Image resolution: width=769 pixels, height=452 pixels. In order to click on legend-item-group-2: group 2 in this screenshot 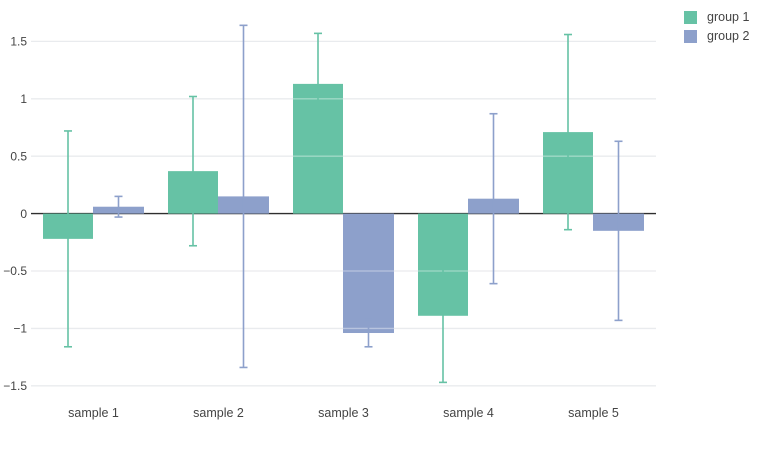, I will do `click(716, 36)`.